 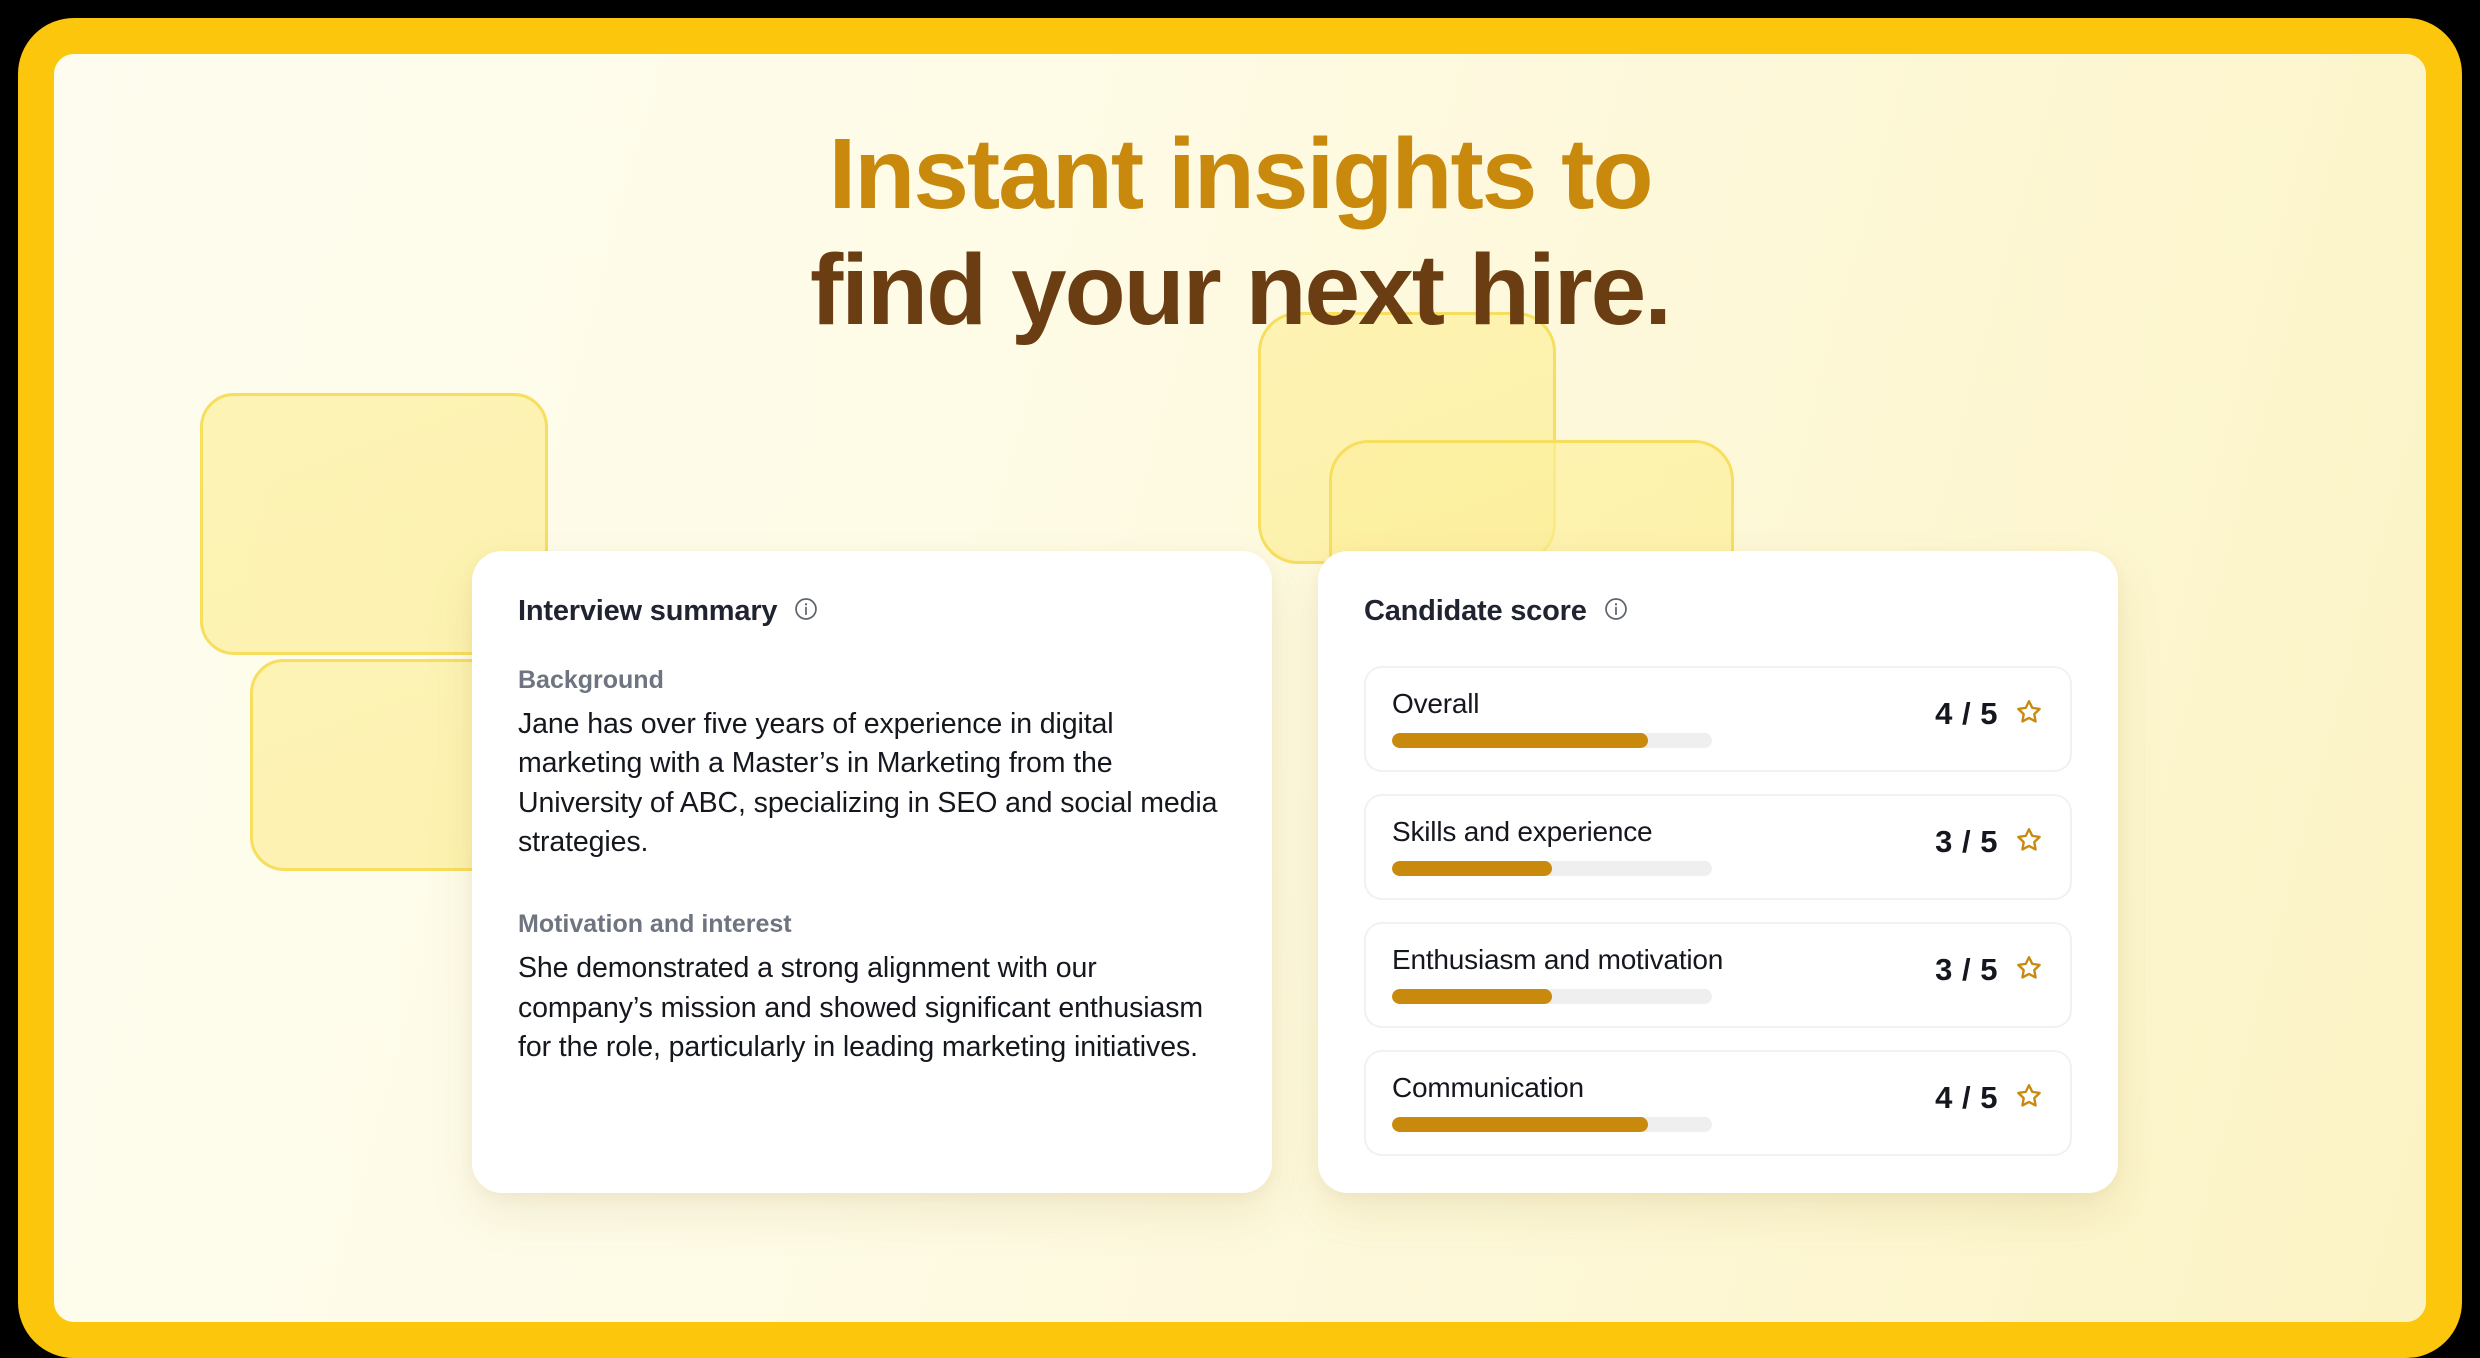 What do you see at coordinates (1240, 290) in the screenshot?
I see `page-title-line-2: find your next hire.` at bounding box center [1240, 290].